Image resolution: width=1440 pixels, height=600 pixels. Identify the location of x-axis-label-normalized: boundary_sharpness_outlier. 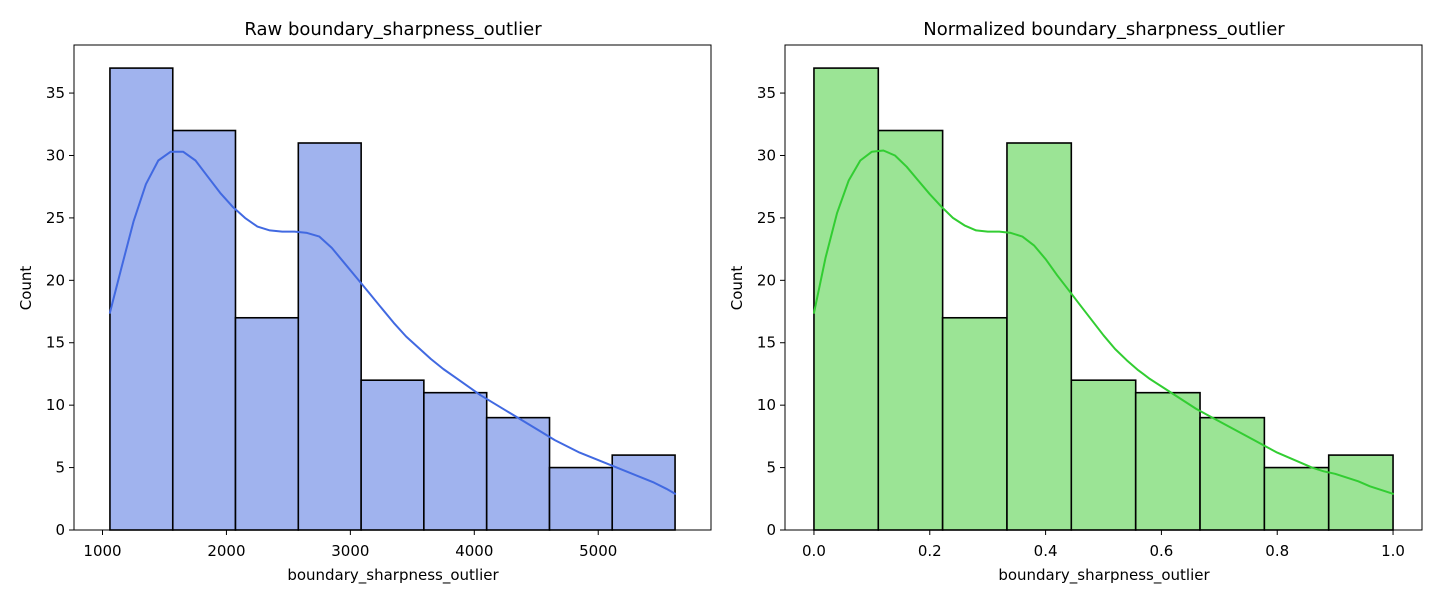
(1104, 575).